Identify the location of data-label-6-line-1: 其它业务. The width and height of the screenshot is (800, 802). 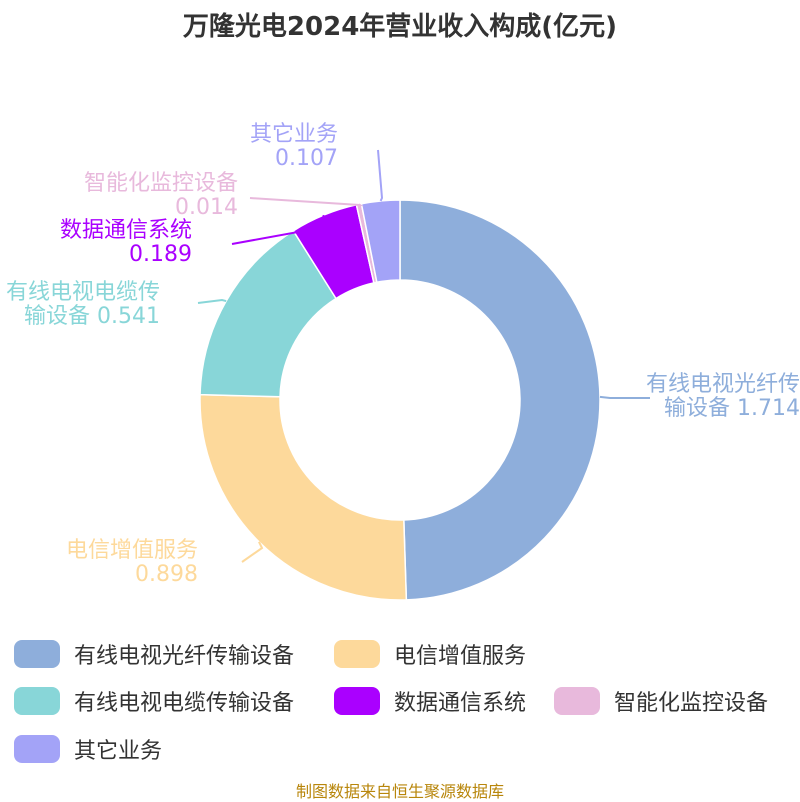
(294, 134).